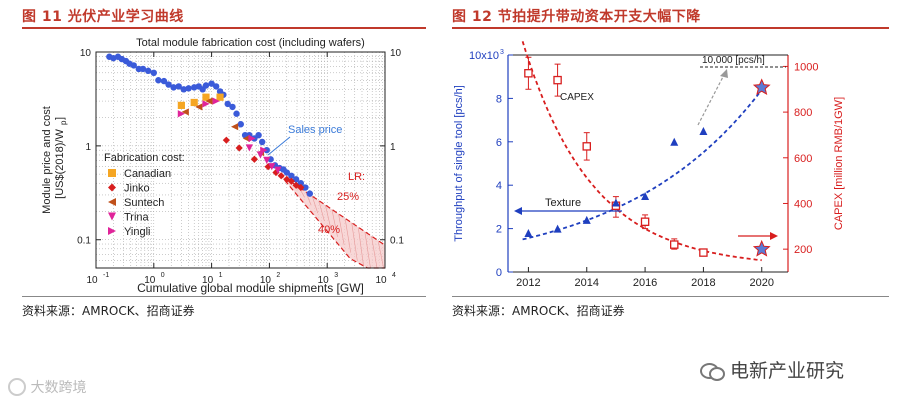 The width and height of the screenshot is (905, 407). Describe the element at coordinates (163, 275) in the screenshot. I see `left-x-tick-exp: 0` at that location.